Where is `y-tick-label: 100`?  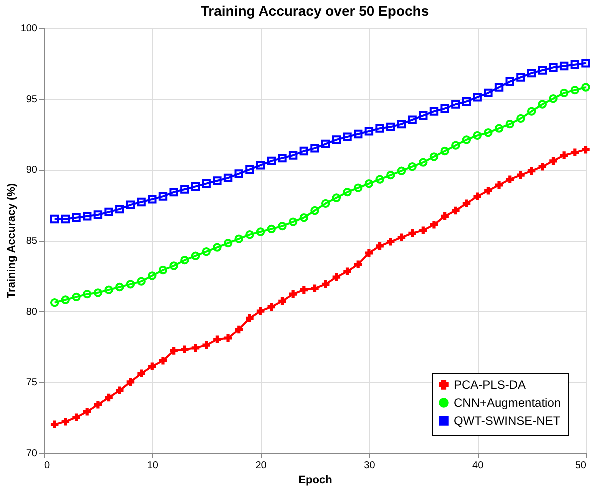
y-tick-label: 100 is located at coordinates (29, 29).